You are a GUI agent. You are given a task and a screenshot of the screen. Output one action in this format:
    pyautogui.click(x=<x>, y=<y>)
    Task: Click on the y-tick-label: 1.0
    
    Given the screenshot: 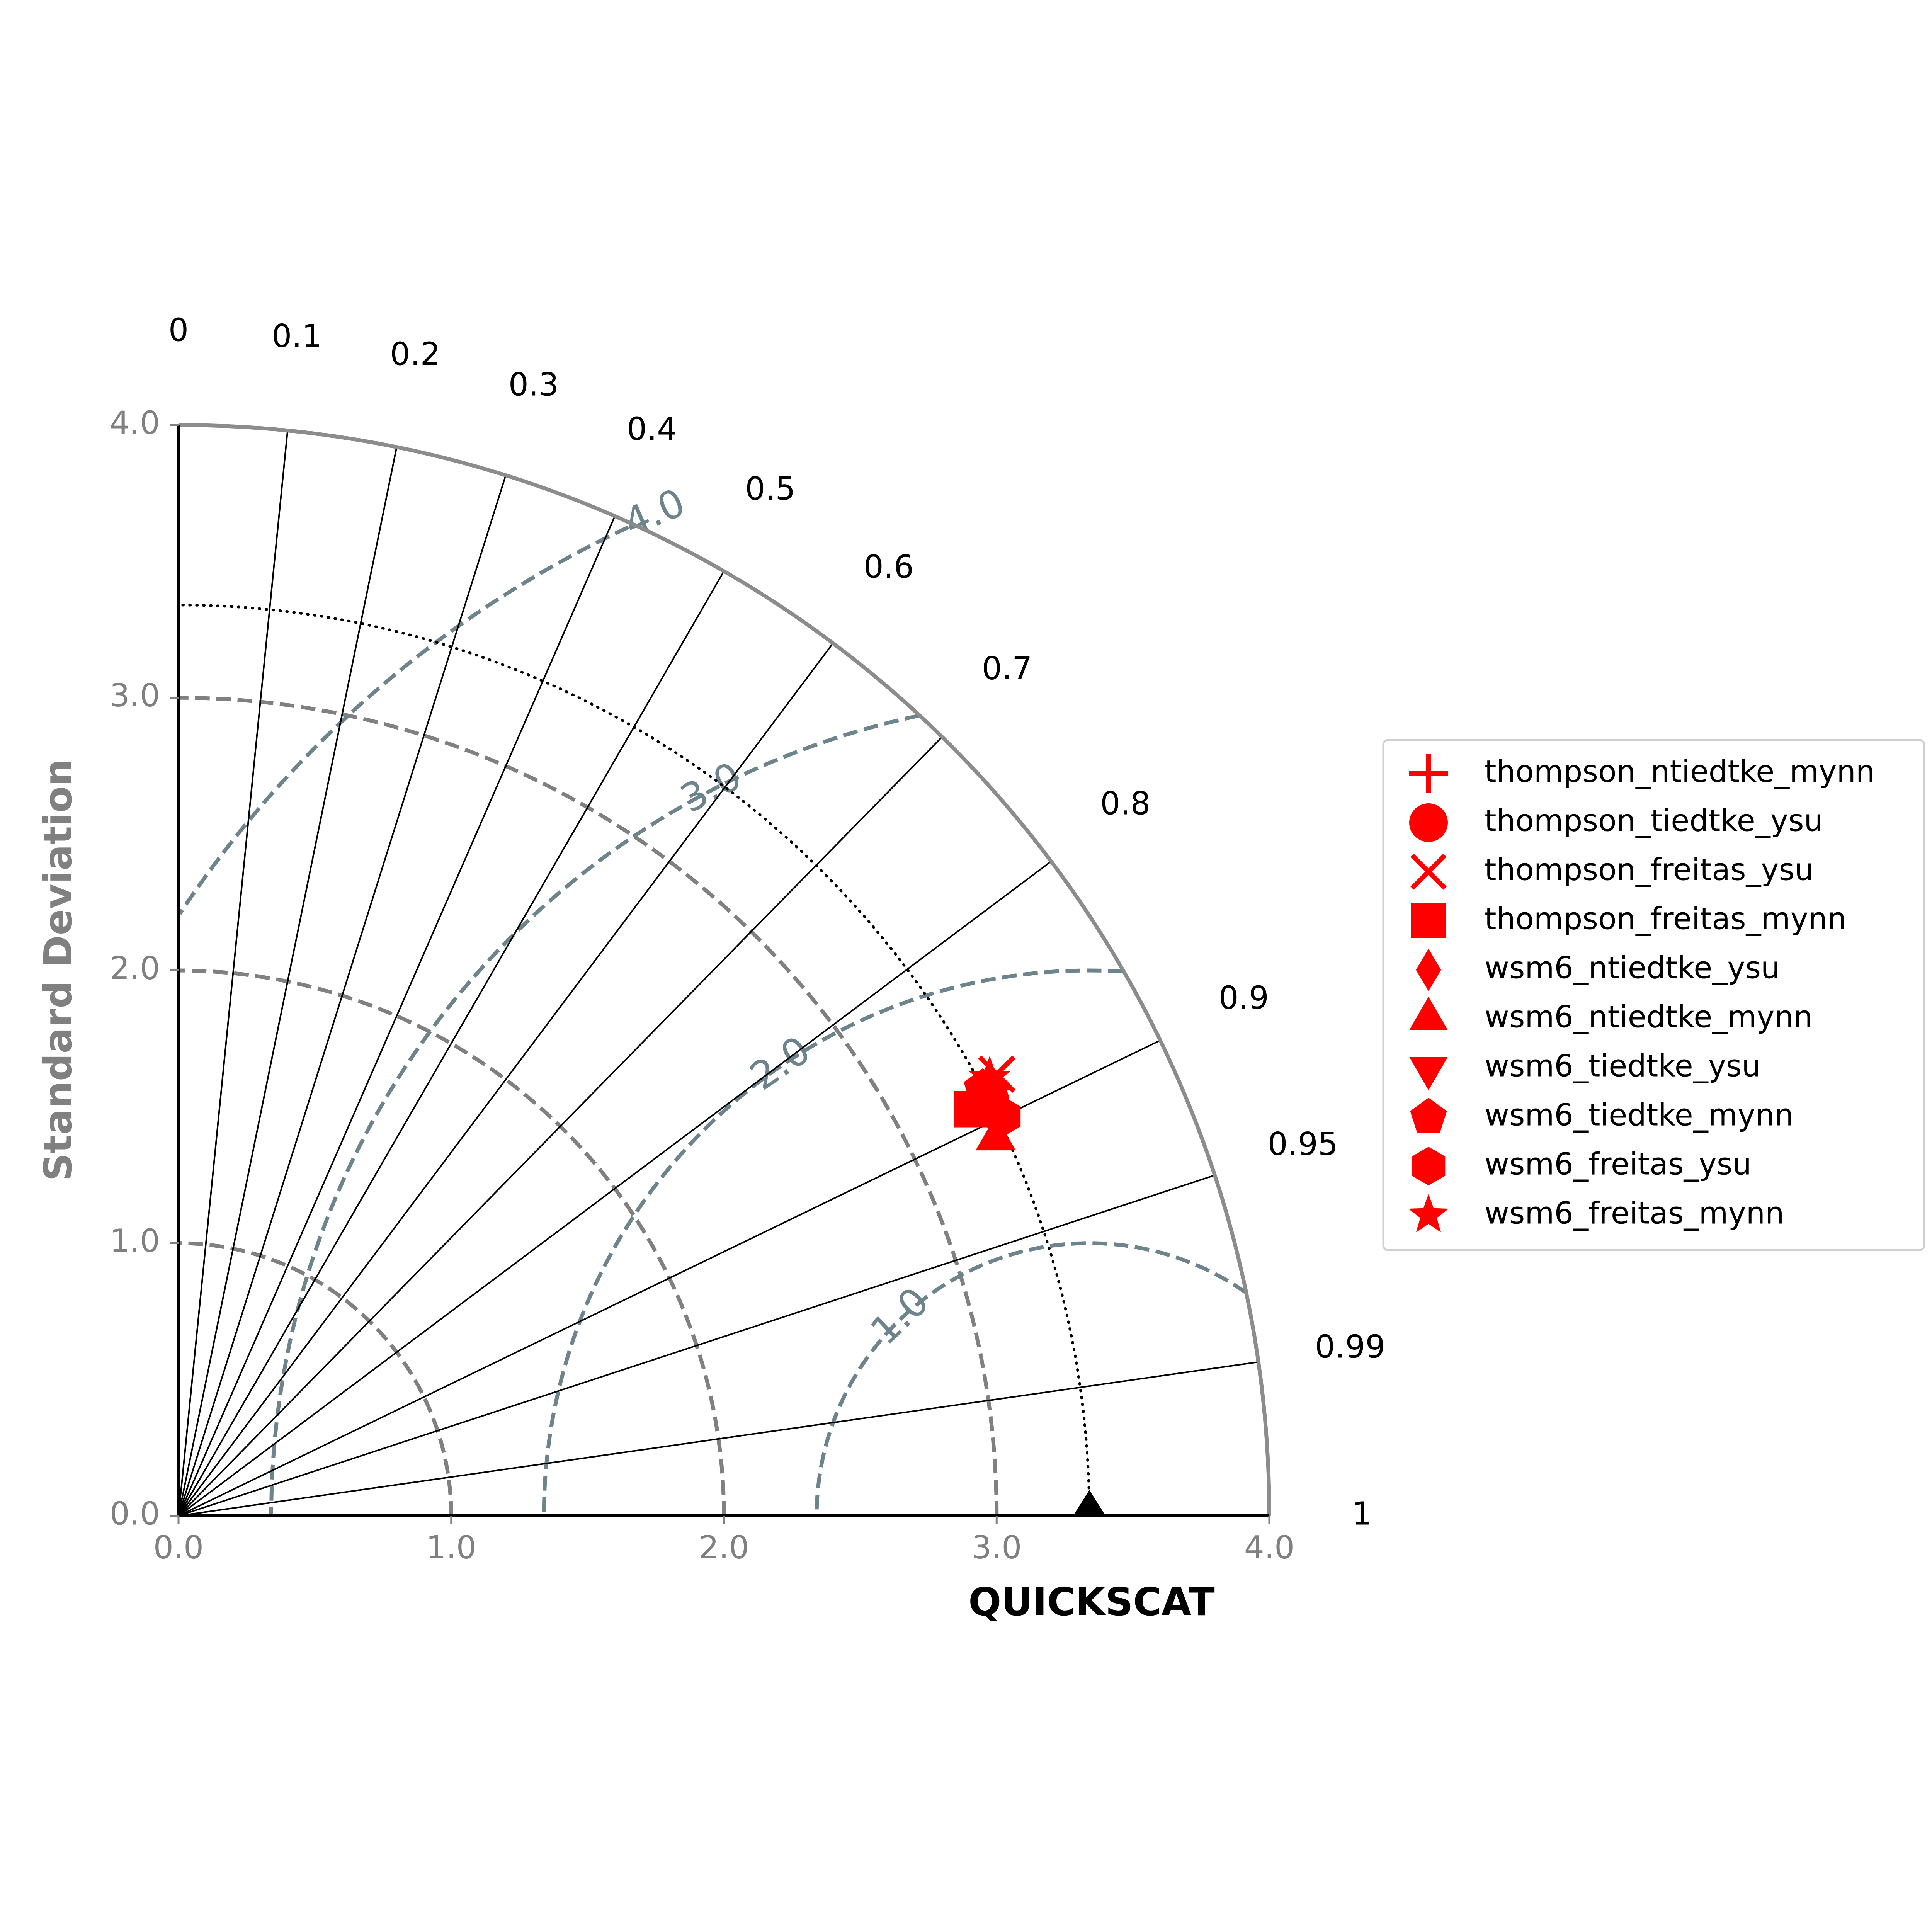 What is the action you would take?
    pyautogui.click(x=135, y=1241)
    